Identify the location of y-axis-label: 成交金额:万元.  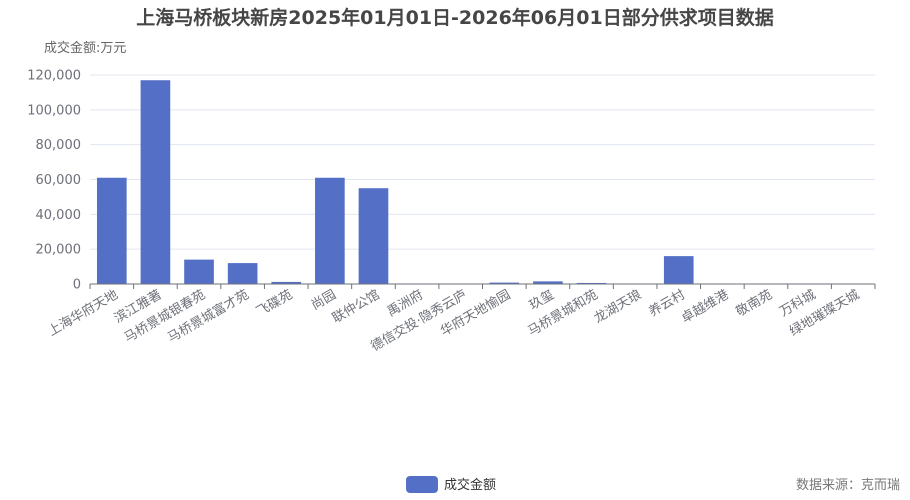
(85, 48).